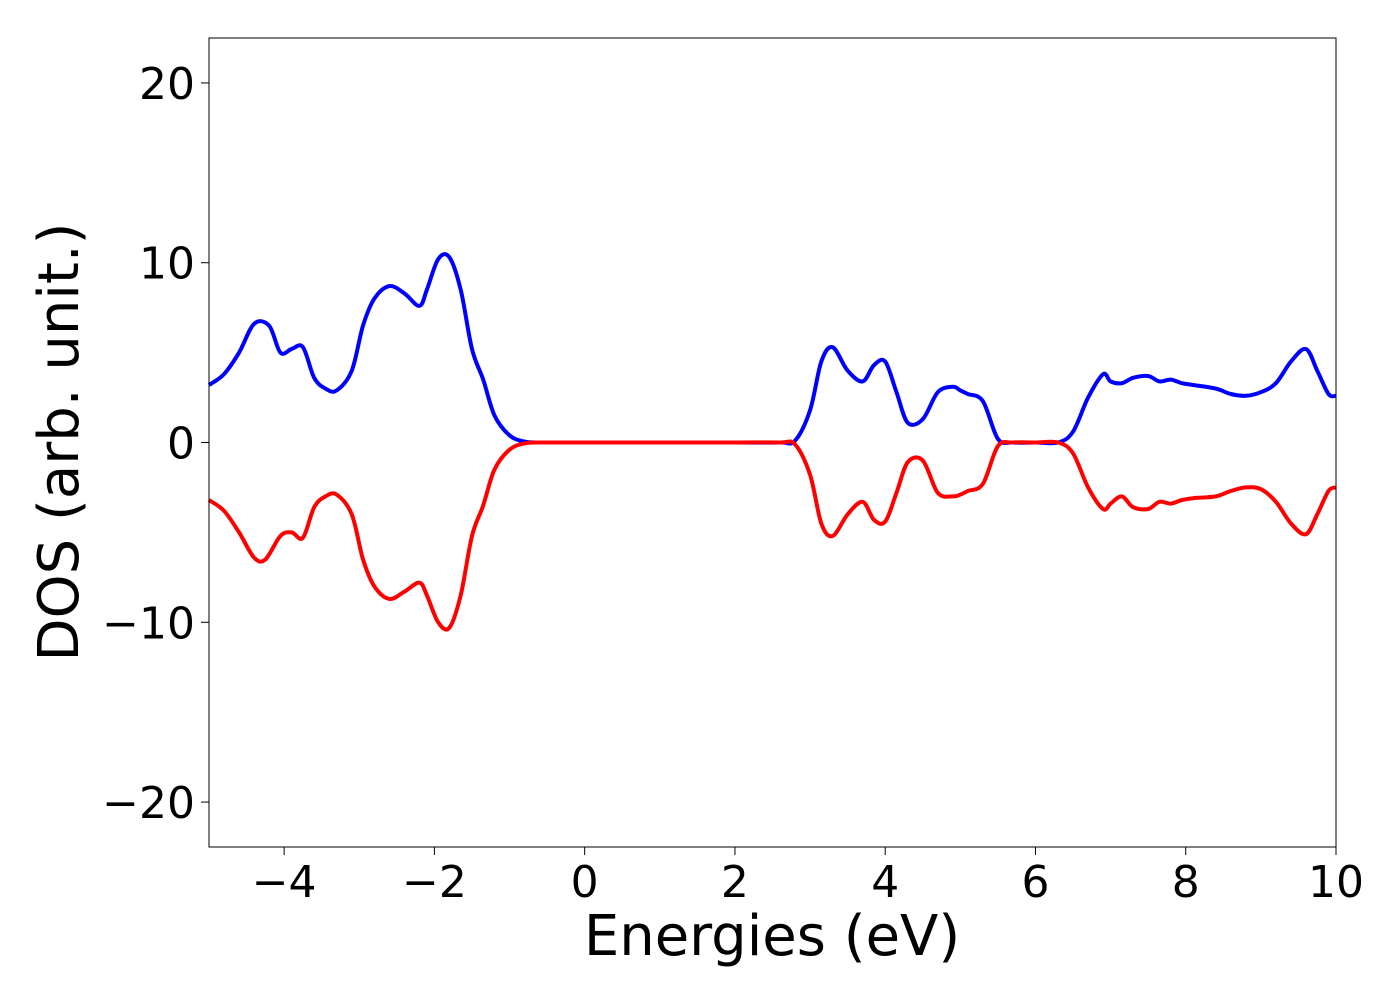  Describe the element at coordinates (1336, 882) in the screenshot. I see `x-tick-label: 10` at that location.